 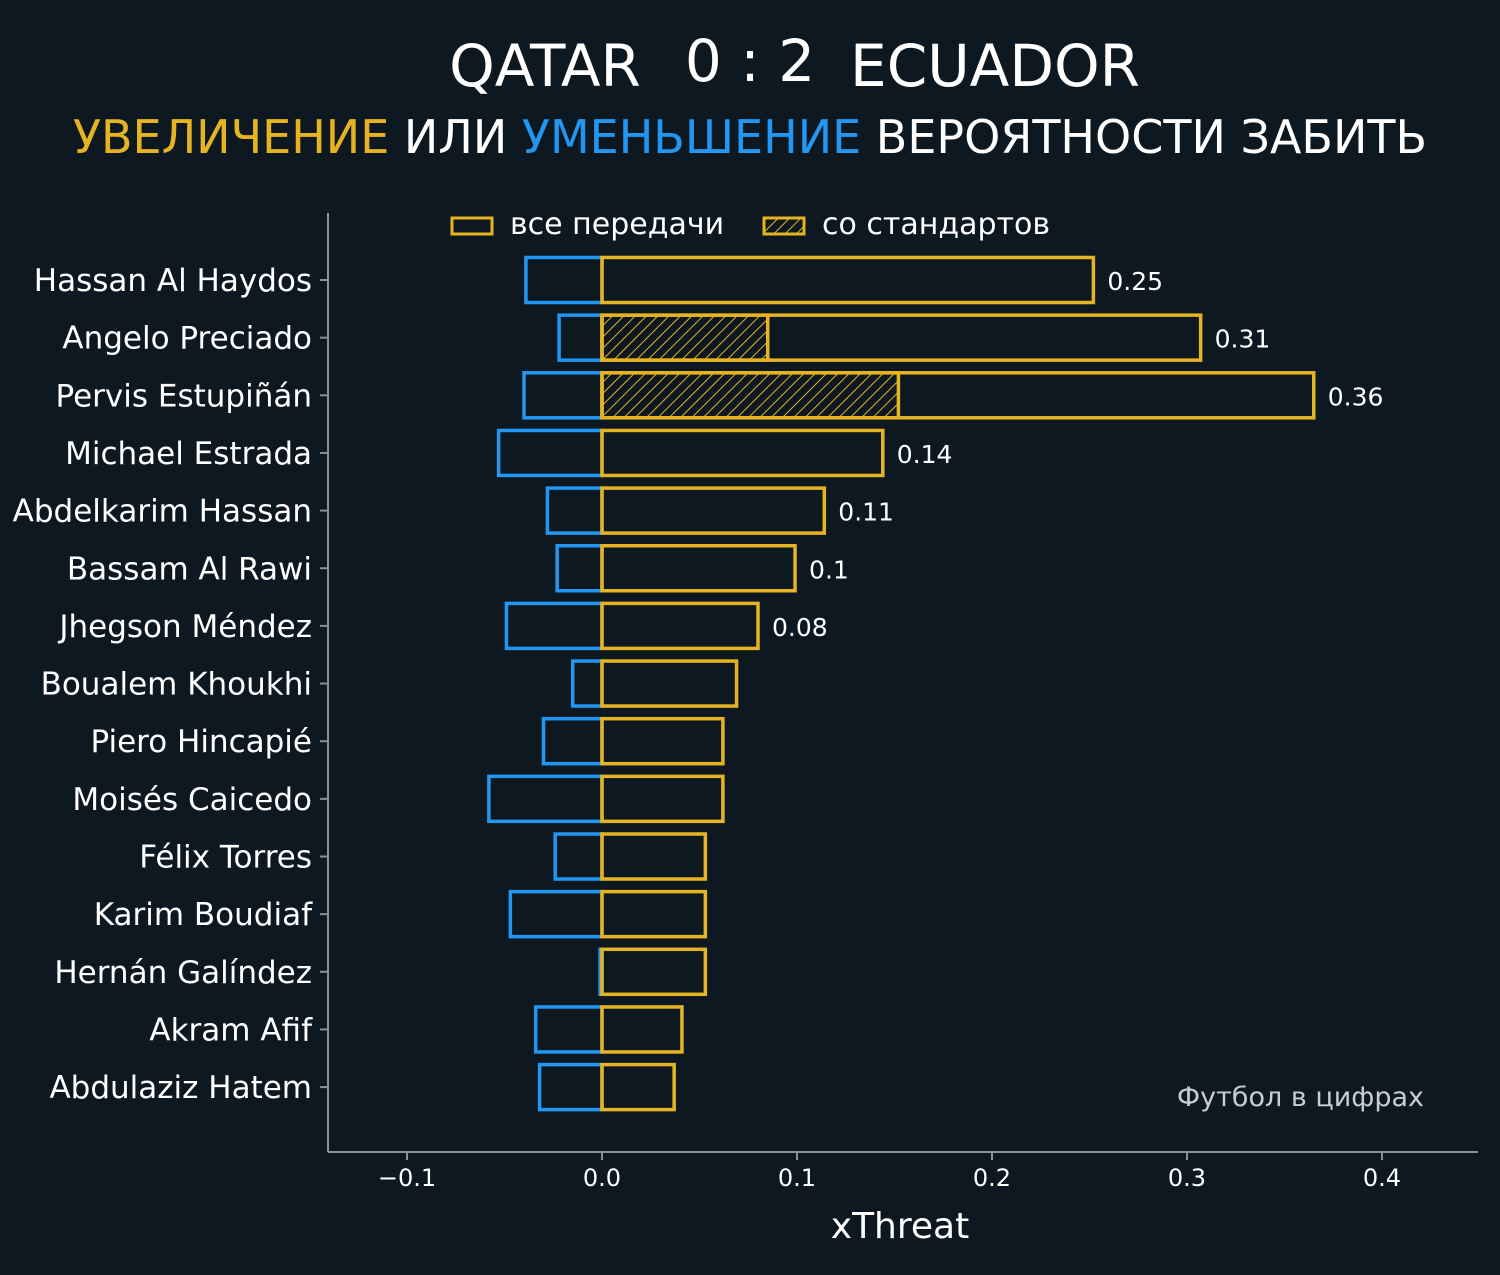 I want to click on watermark: Футбол в цифрах, so click(x=1300, y=1097).